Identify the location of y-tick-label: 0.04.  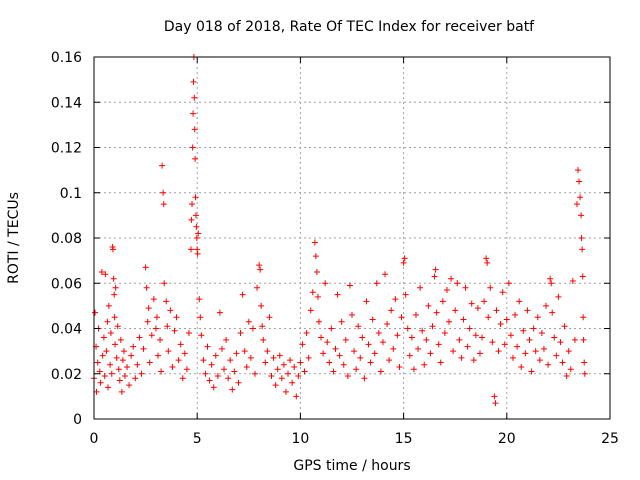
(66, 330).